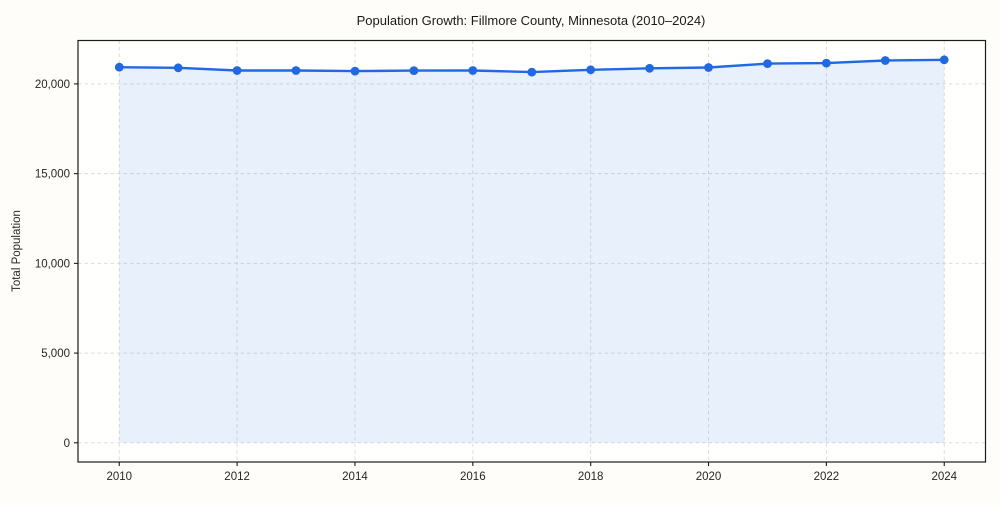  I want to click on data-point-2012, so click(237, 70).